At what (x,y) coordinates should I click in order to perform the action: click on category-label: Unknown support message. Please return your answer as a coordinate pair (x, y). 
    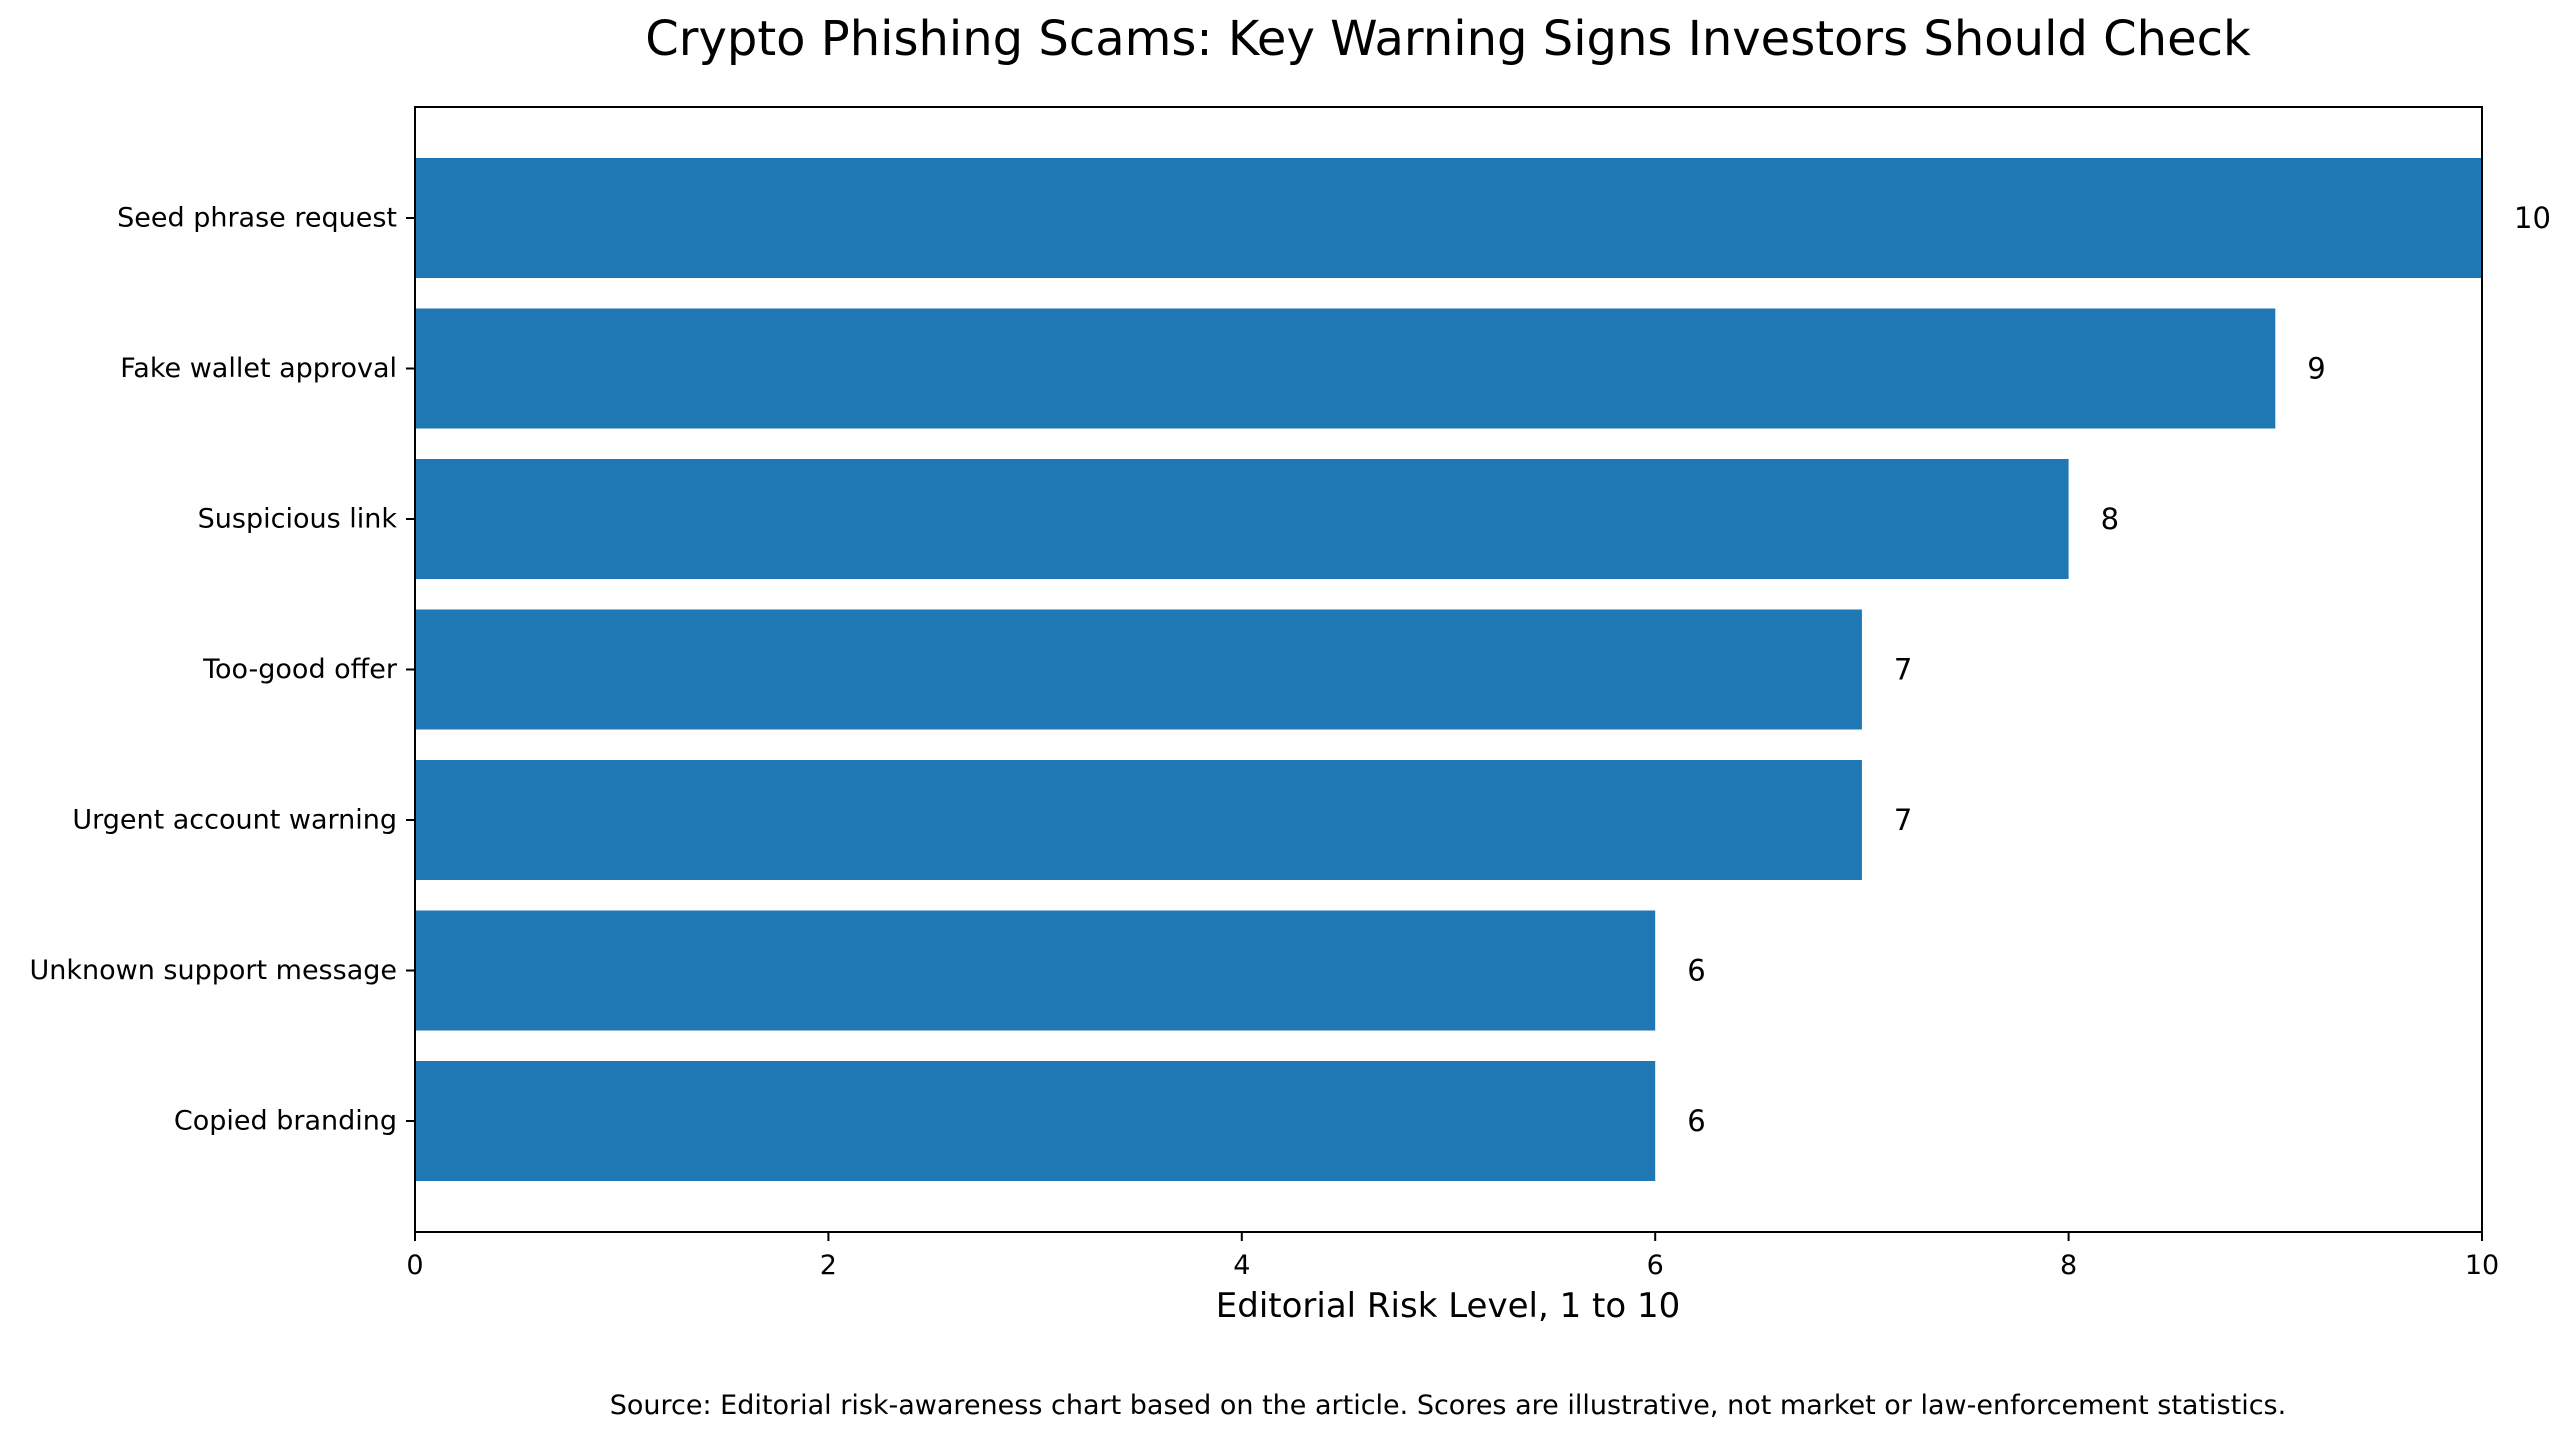
    Looking at the image, I should click on (213, 970).